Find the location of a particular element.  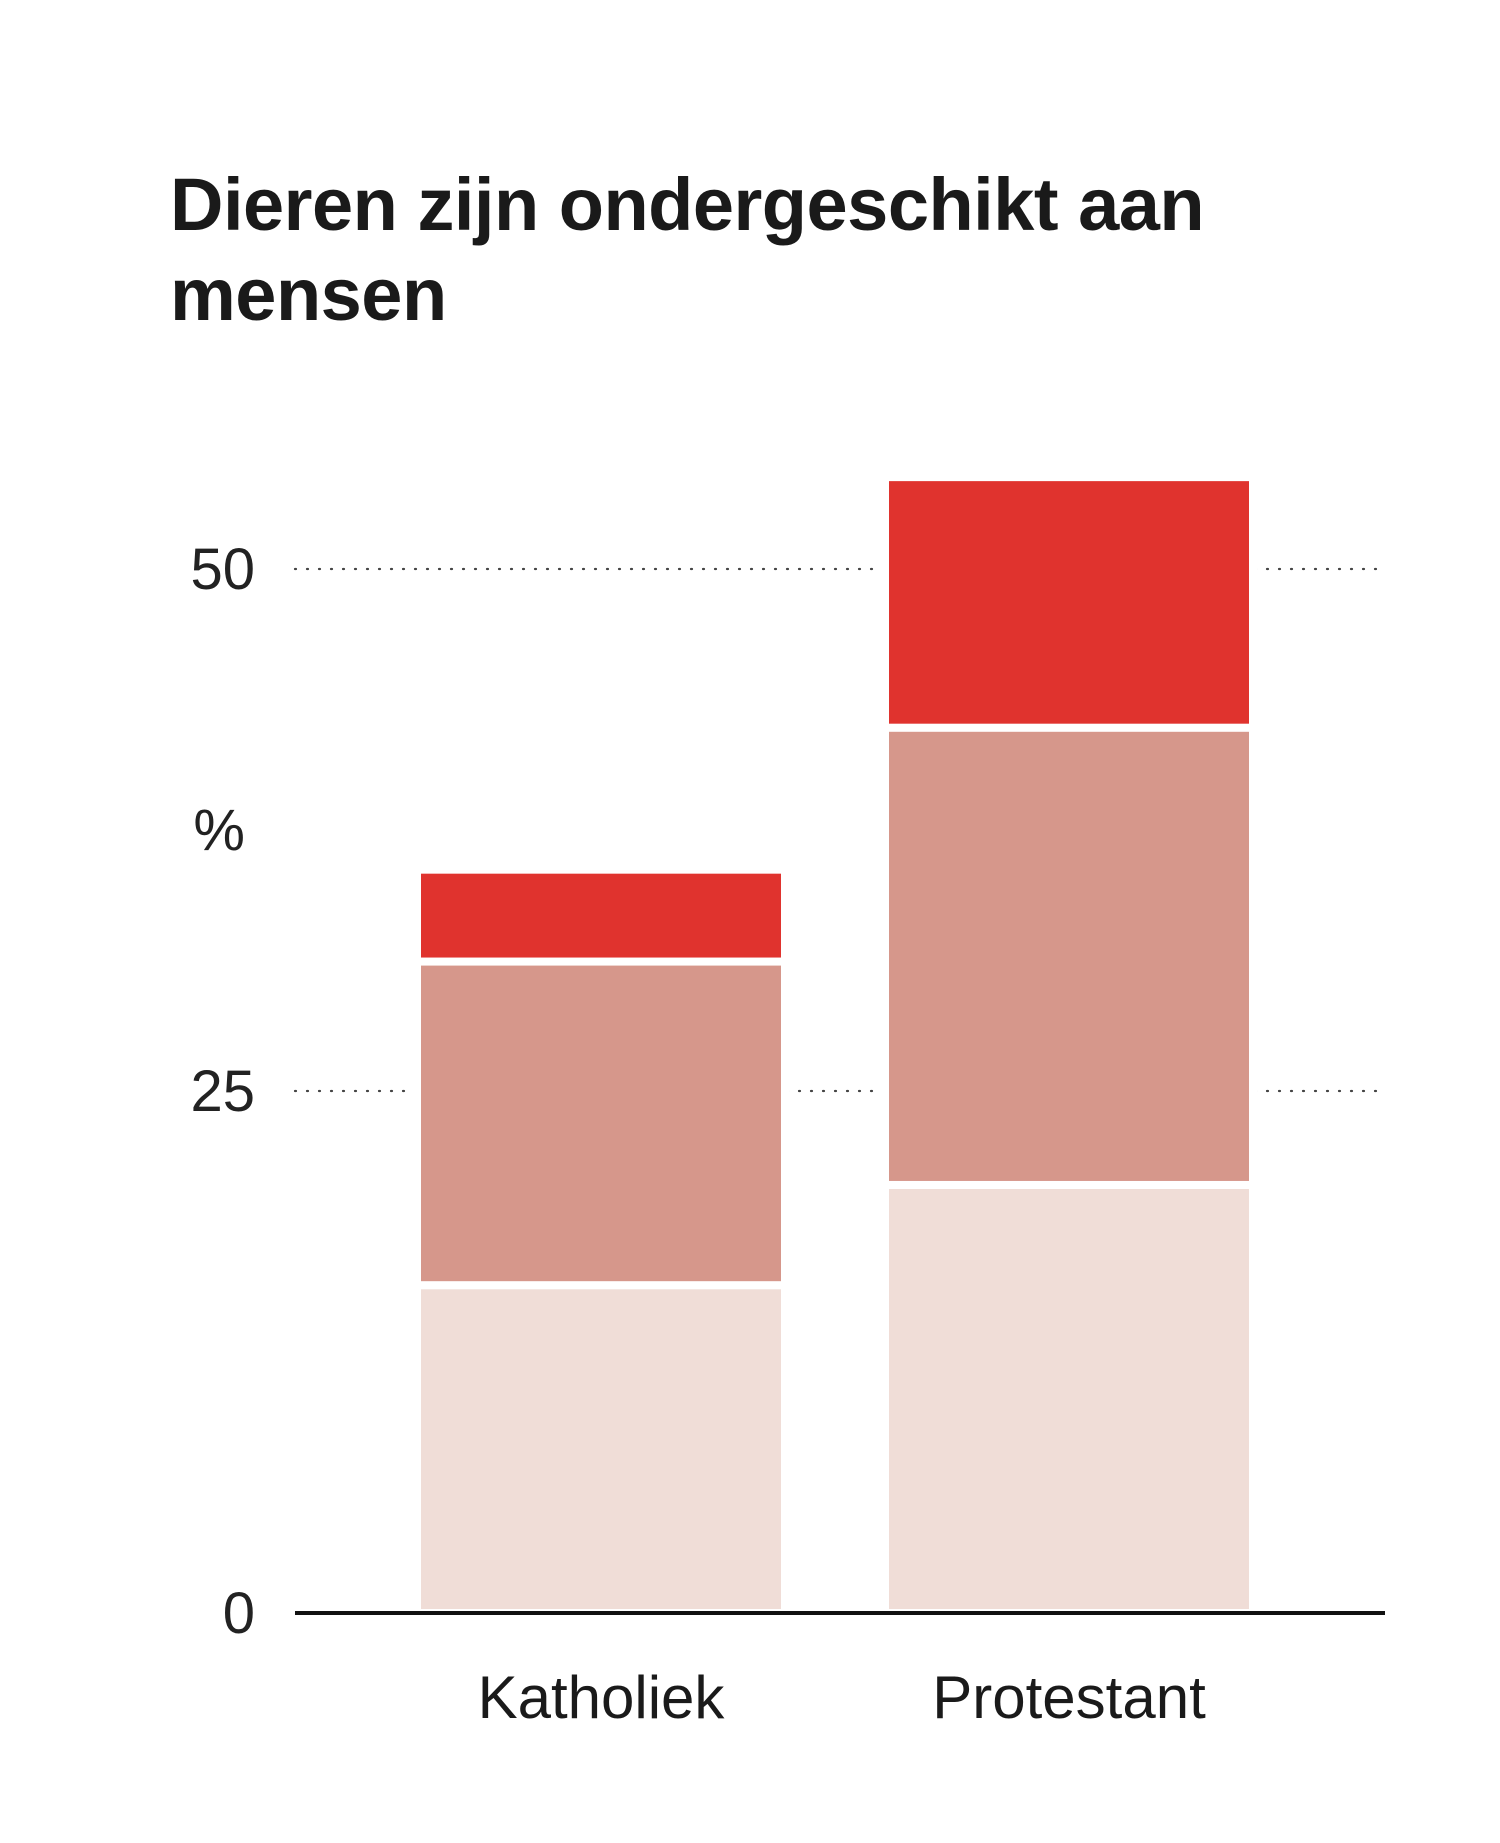

x-tick-label-1: Protestant is located at coordinates (1069, 1697).